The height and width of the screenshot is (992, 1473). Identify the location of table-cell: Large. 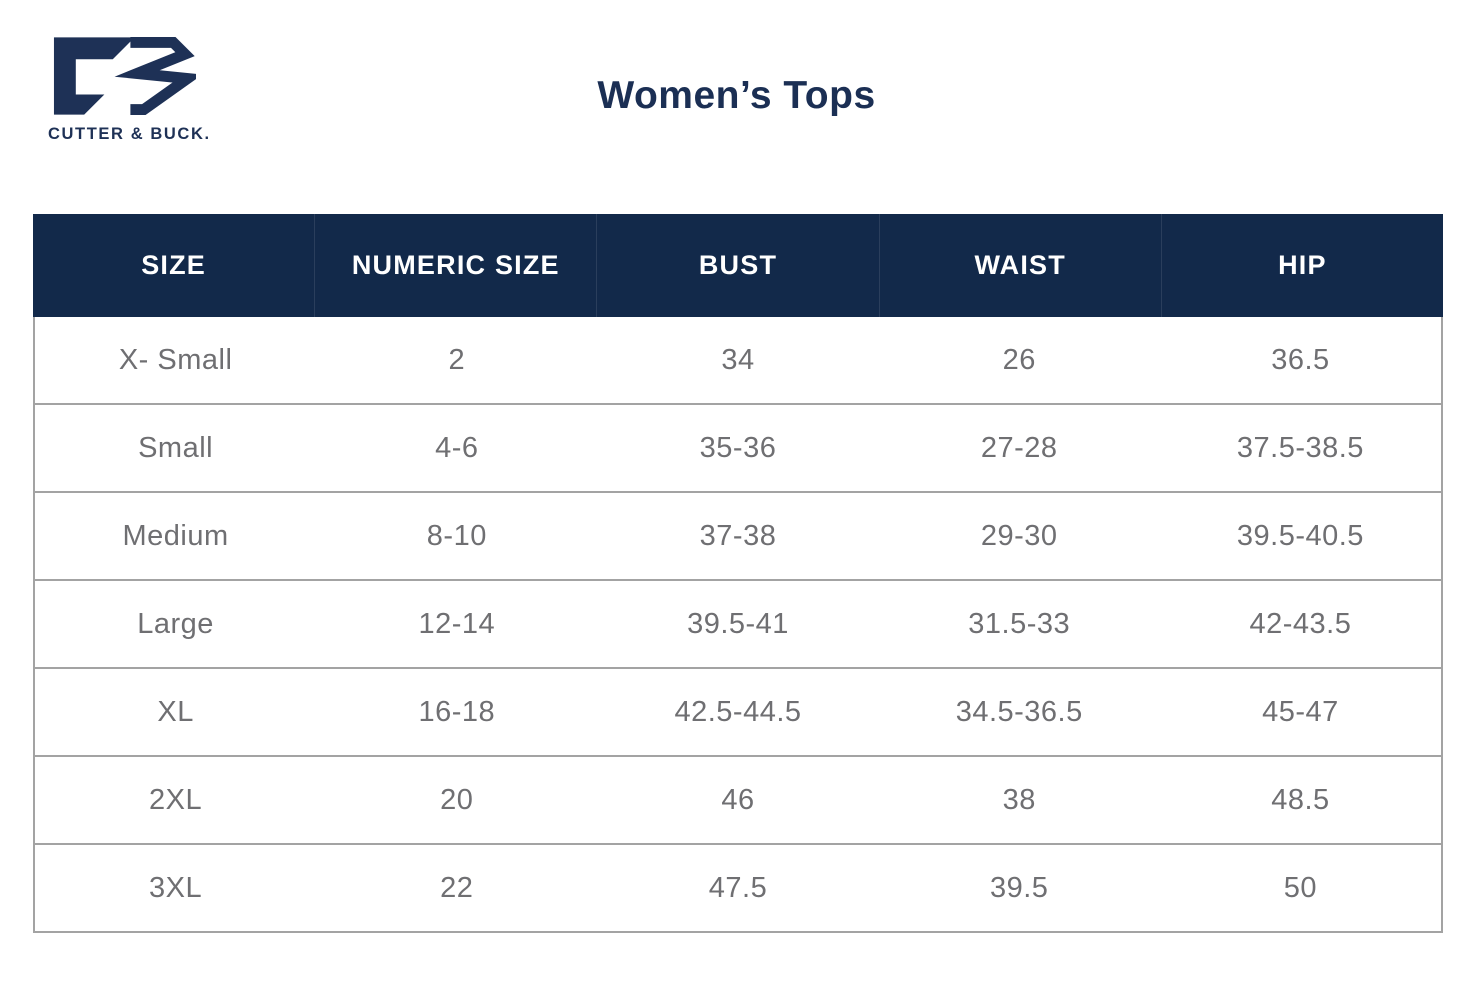
(175, 623).